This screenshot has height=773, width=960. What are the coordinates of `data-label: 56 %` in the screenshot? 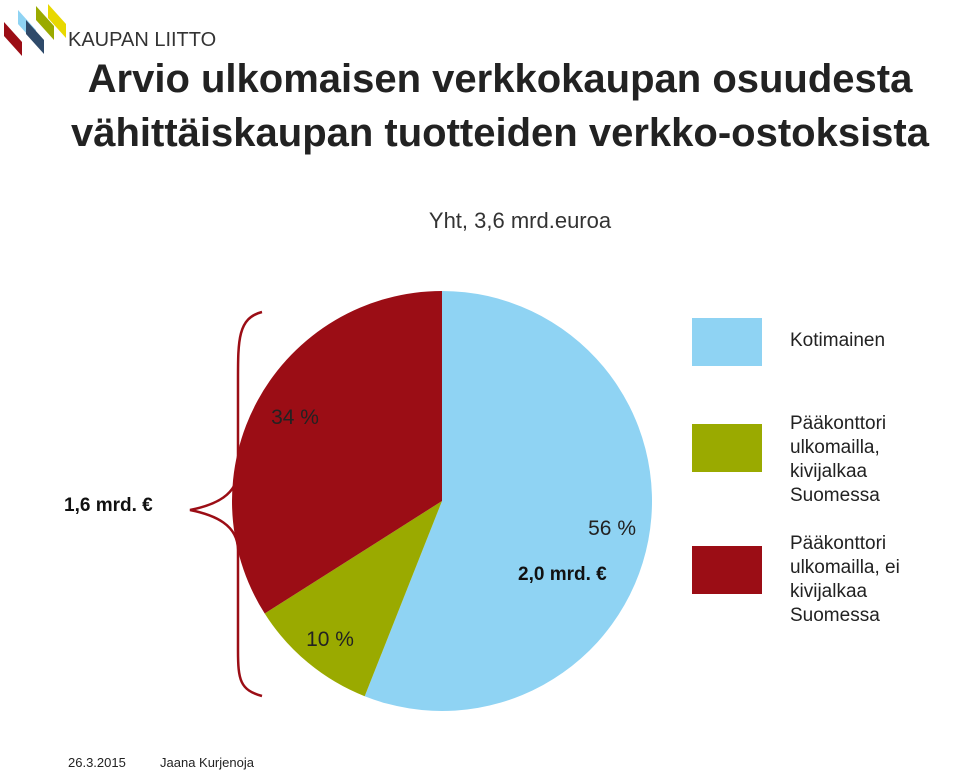 It's located at (612, 528).